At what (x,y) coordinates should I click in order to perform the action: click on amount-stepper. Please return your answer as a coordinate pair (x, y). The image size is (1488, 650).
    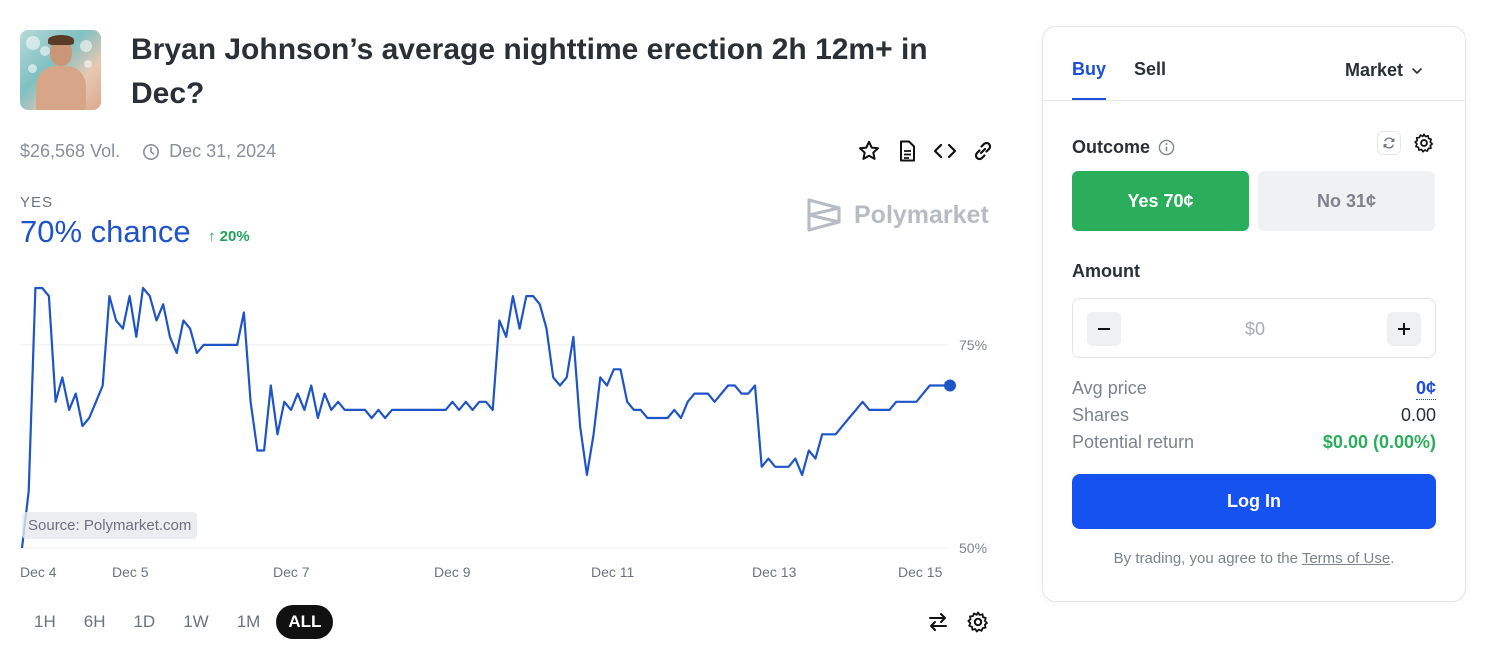
    Looking at the image, I should click on (1254, 328).